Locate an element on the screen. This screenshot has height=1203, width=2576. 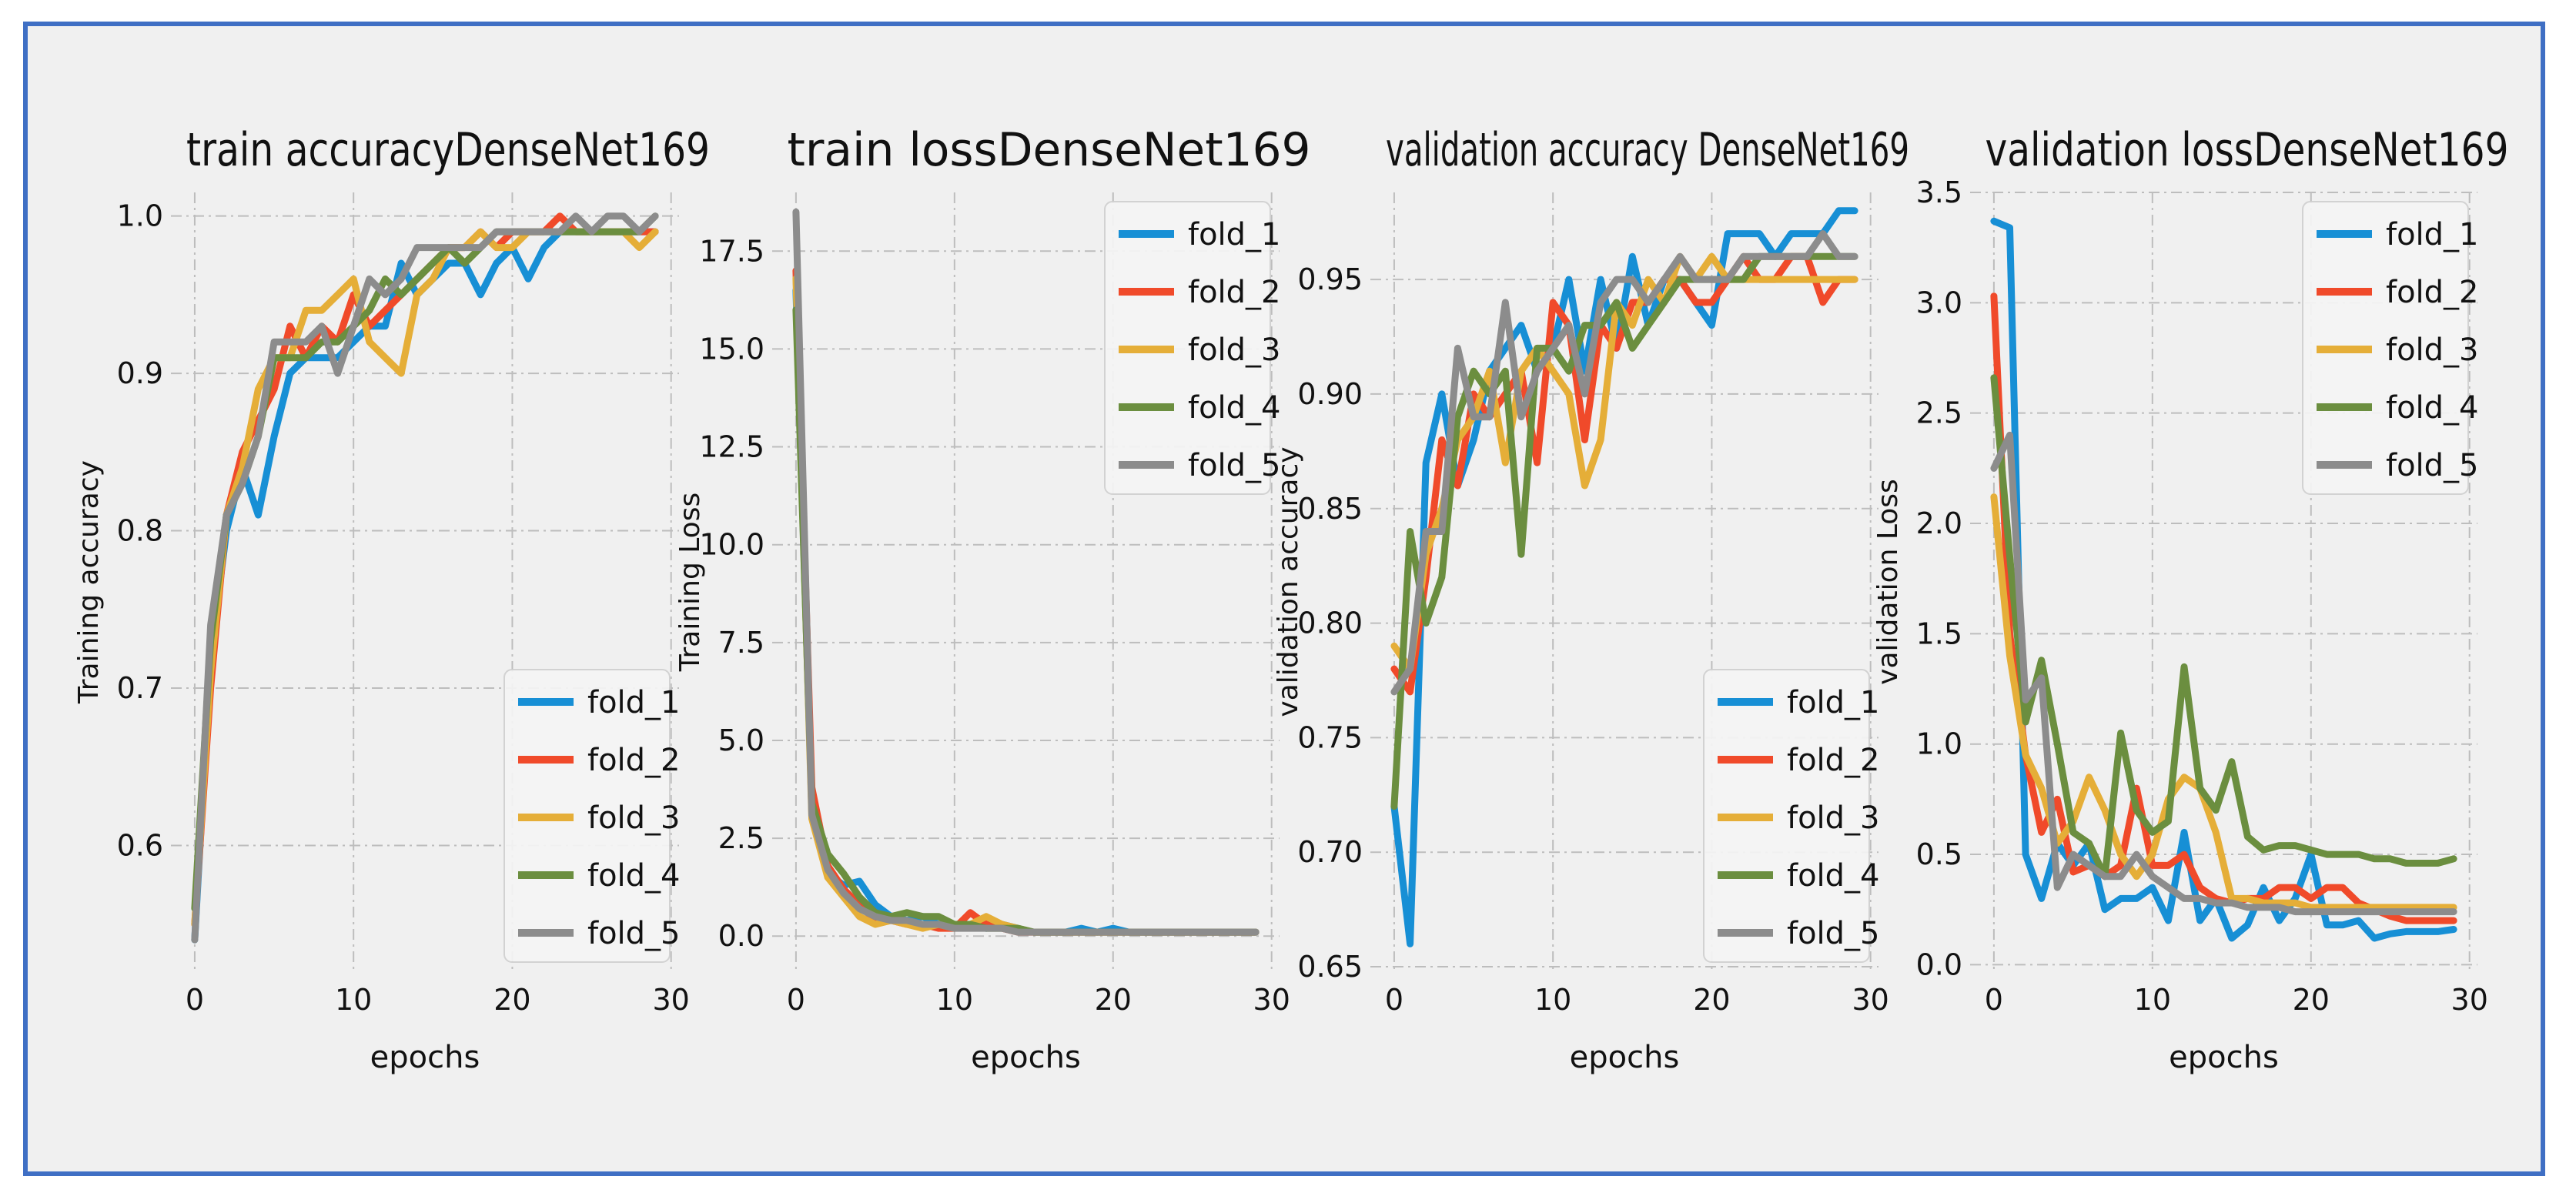
y-axis-label: Training Loss is located at coordinates (690, 582).